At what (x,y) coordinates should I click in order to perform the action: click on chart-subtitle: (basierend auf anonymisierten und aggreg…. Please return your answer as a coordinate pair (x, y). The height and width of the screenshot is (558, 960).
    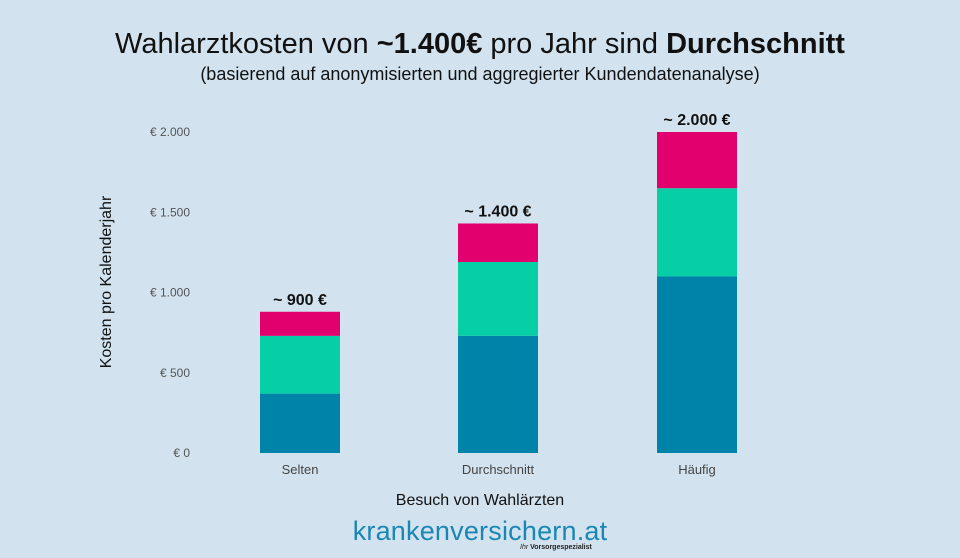
    Looking at the image, I should click on (480, 74).